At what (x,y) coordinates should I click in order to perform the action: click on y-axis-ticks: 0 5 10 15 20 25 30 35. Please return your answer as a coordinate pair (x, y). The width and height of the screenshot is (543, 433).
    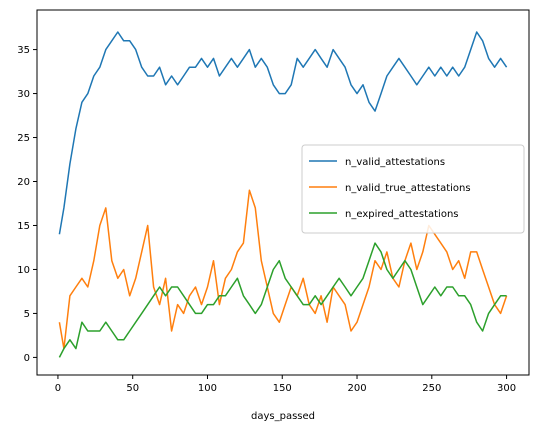
    Looking at the image, I should click on (27, 204).